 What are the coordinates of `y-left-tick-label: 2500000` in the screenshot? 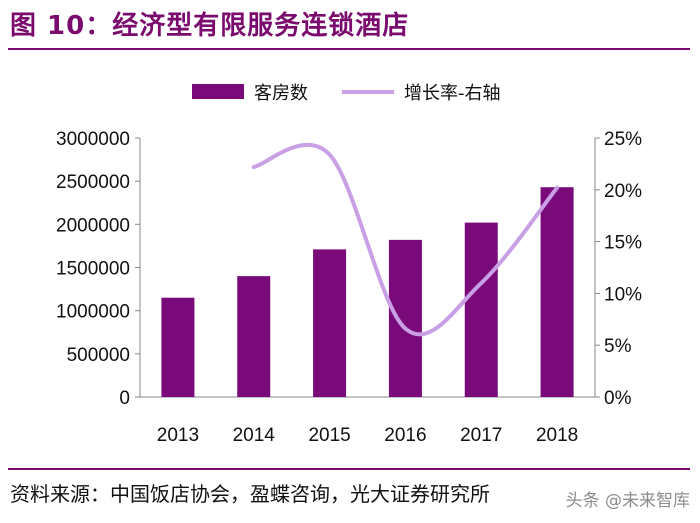 It's located at (93, 182).